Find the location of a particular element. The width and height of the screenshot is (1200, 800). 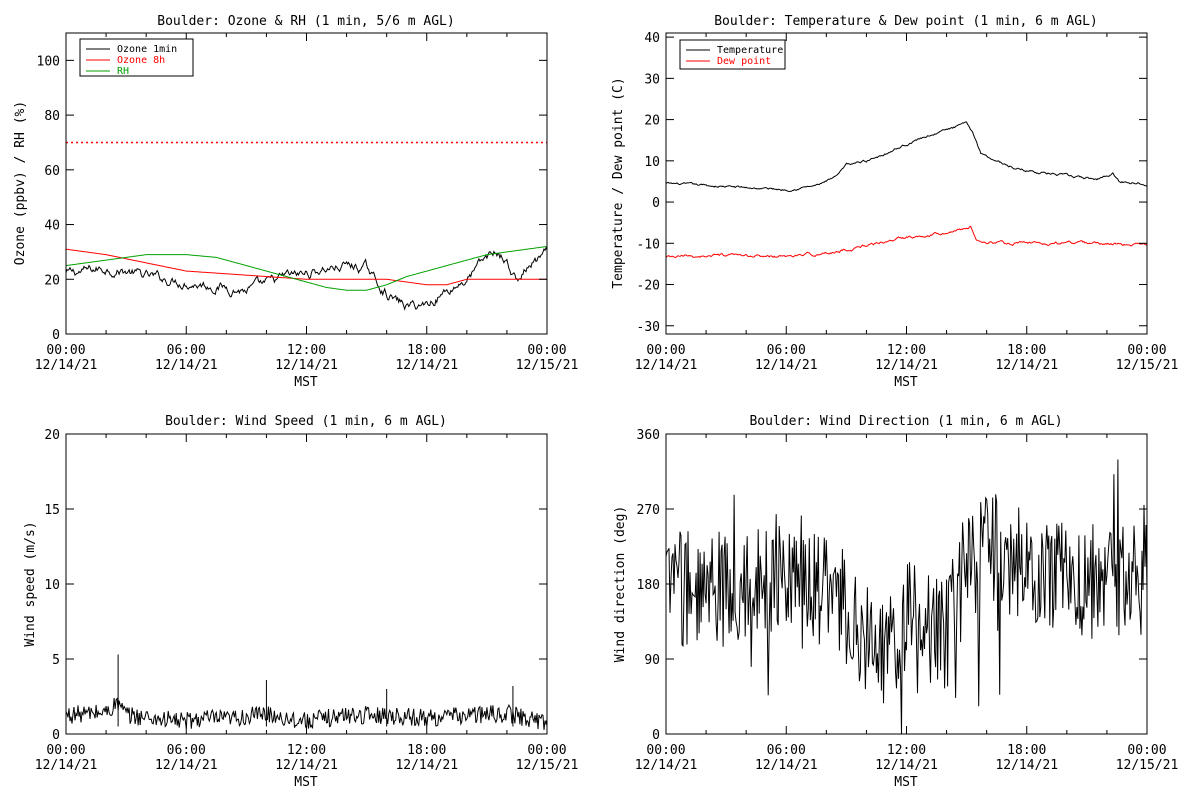

y-tick-label: 80 is located at coordinates (52, 116).